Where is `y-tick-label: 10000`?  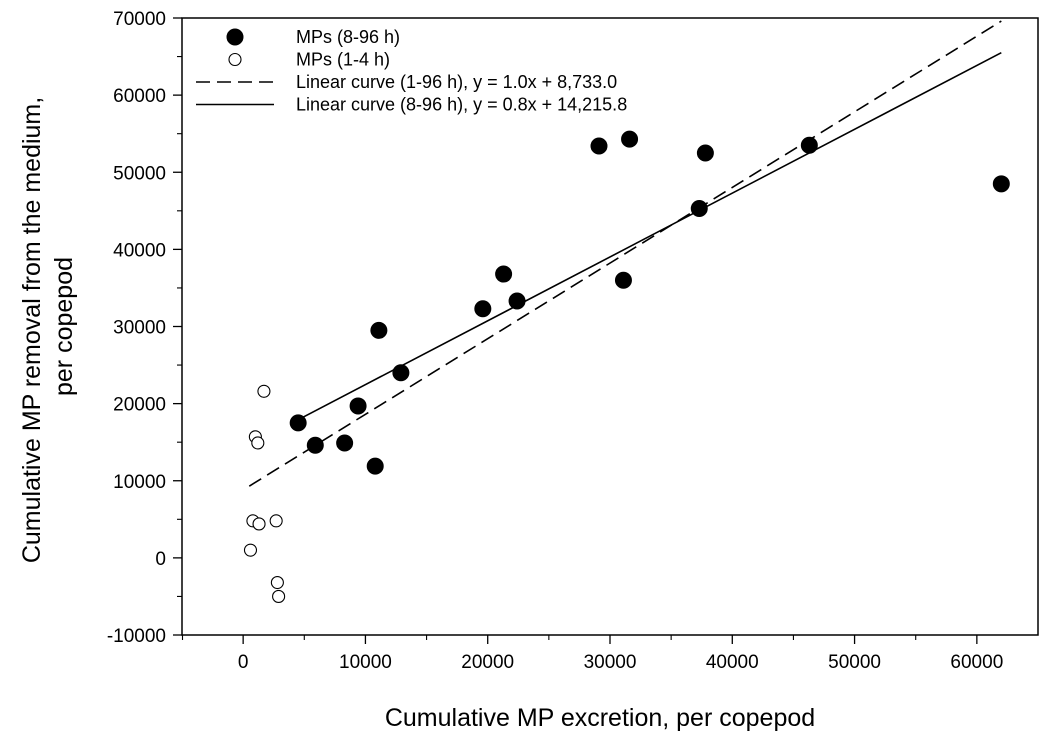
y-tick-label: 10000 is located at coordinates (139, 482).